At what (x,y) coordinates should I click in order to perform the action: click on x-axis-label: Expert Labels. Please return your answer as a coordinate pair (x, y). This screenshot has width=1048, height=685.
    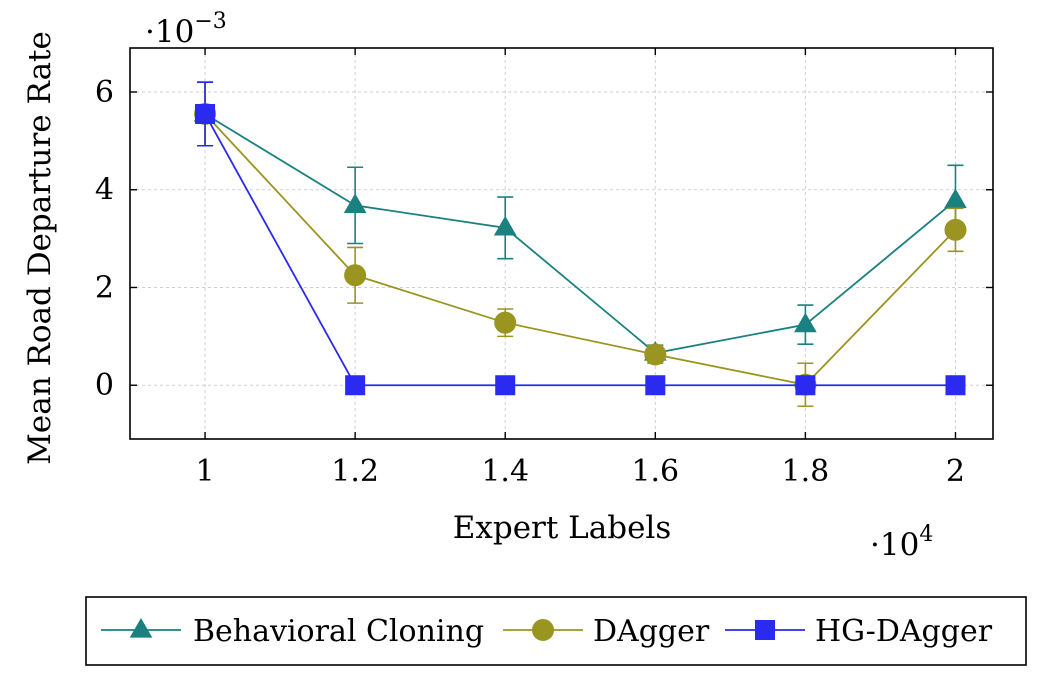
    Looking at the image, I should click on (562, 528).